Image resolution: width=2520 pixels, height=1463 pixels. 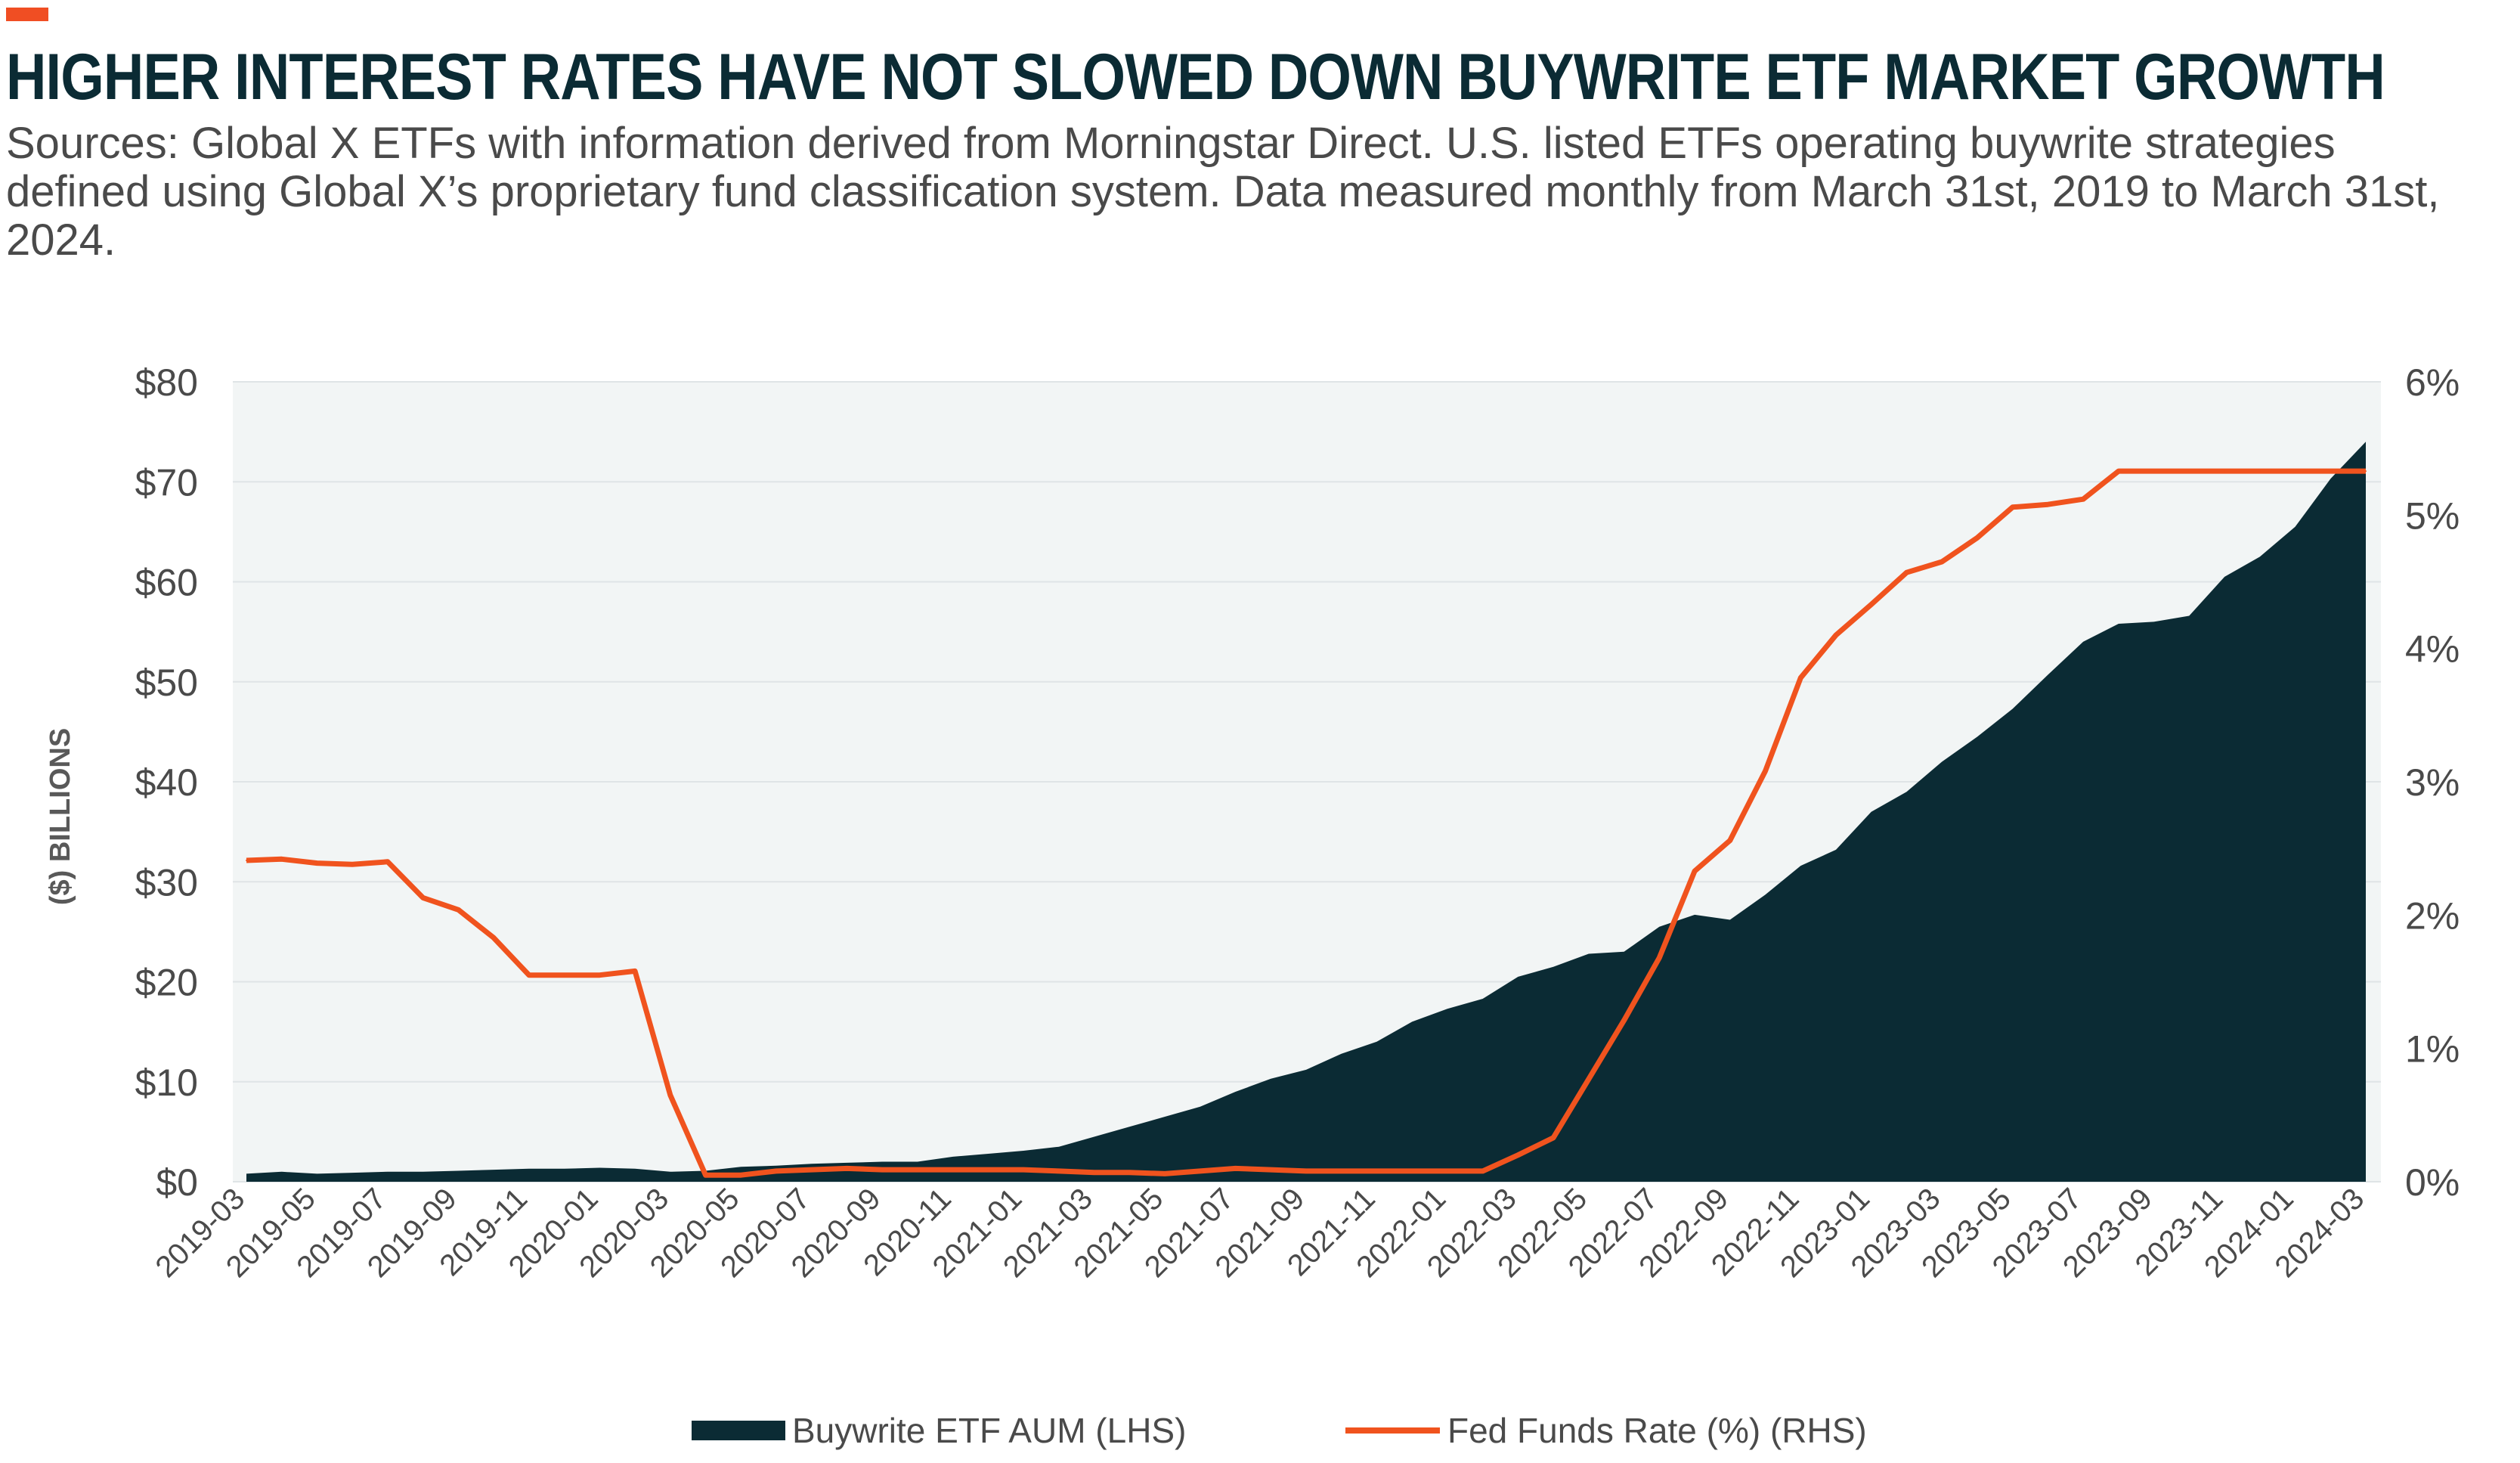 What do you see at coordinates (738, 1431) in the screenshot?
I see `legend-swatch-aum` at bounding box center [738, 1431].